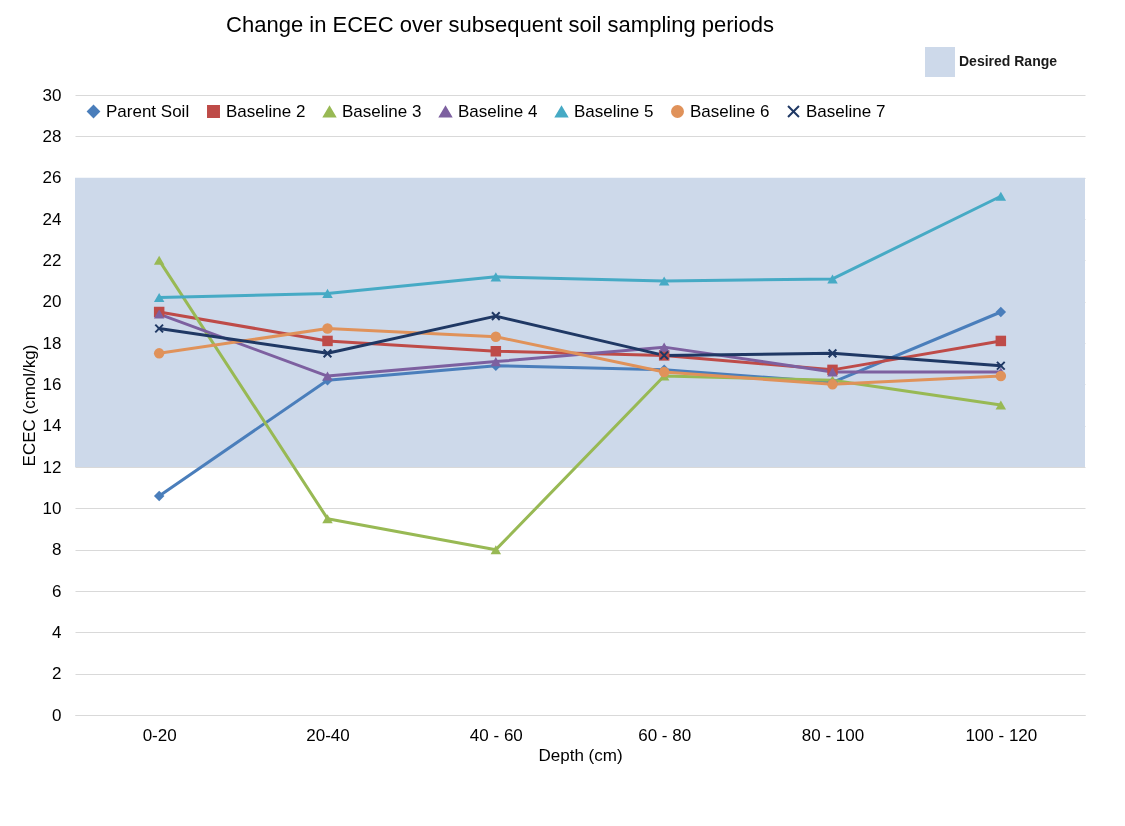  Describe the element at coordinates (266, 111) in the screenshot. I see `legend-label: Baseline 2` at that location.